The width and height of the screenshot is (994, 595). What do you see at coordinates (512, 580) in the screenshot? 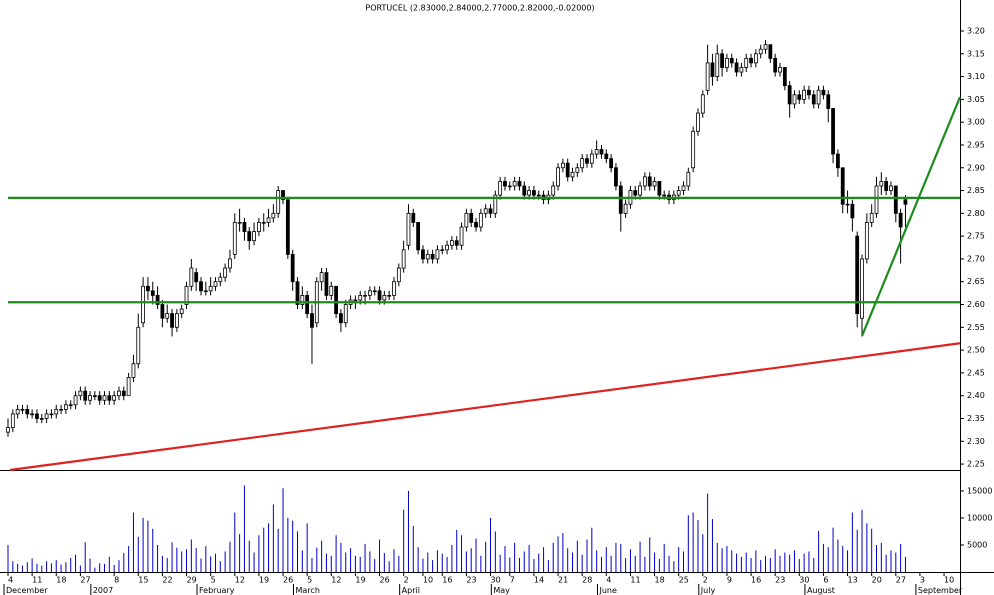
I see `x-tick-label: 7` at bounding box center [512, 580].